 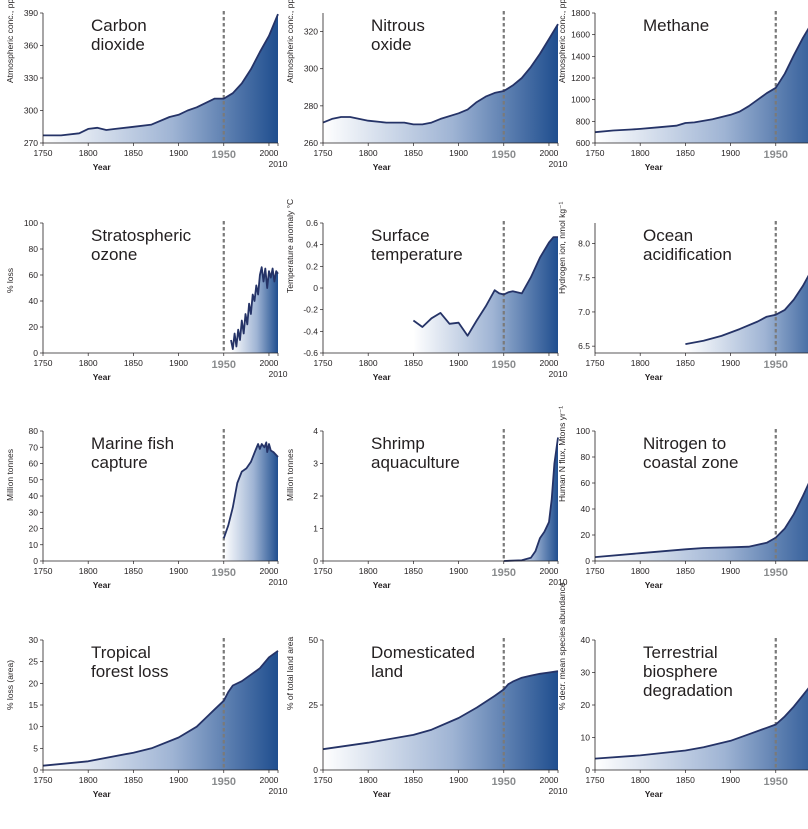 I want to click on chart-title: Marine fish capture, so click(x=133, y=453).